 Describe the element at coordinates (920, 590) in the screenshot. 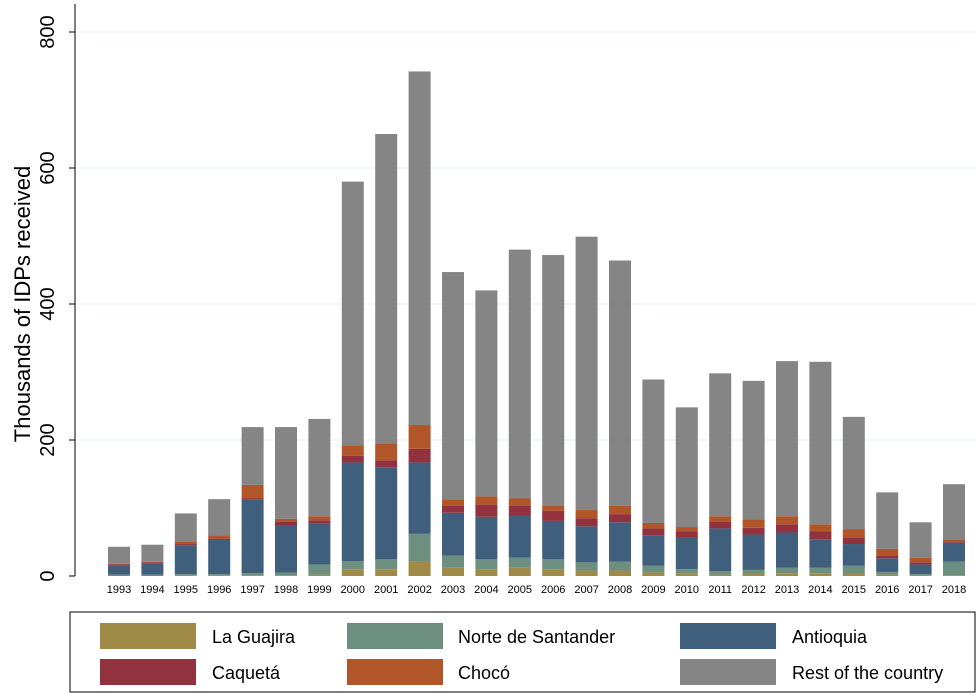

I see `x-tick-label: 2017` at that location.